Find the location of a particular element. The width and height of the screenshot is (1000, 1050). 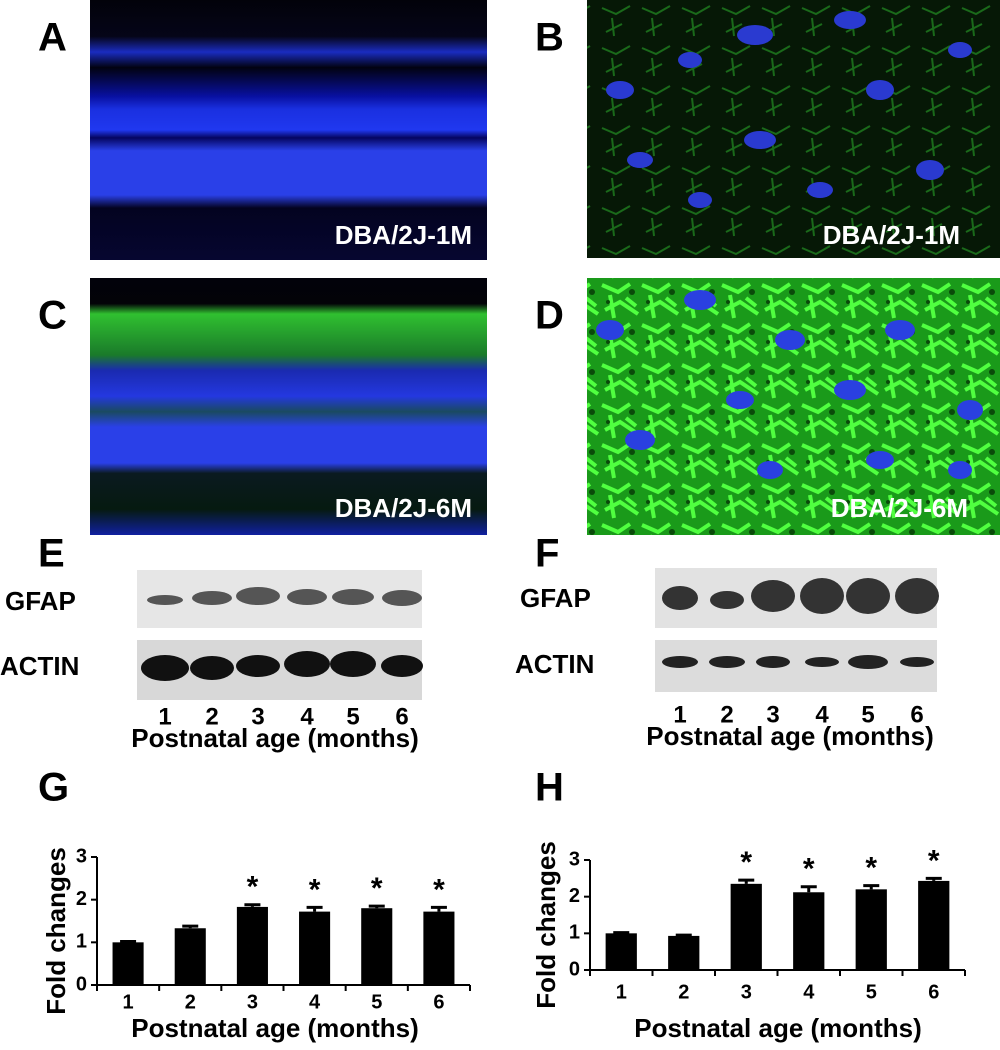

panel-label: A is located at coordinates (52, 38).